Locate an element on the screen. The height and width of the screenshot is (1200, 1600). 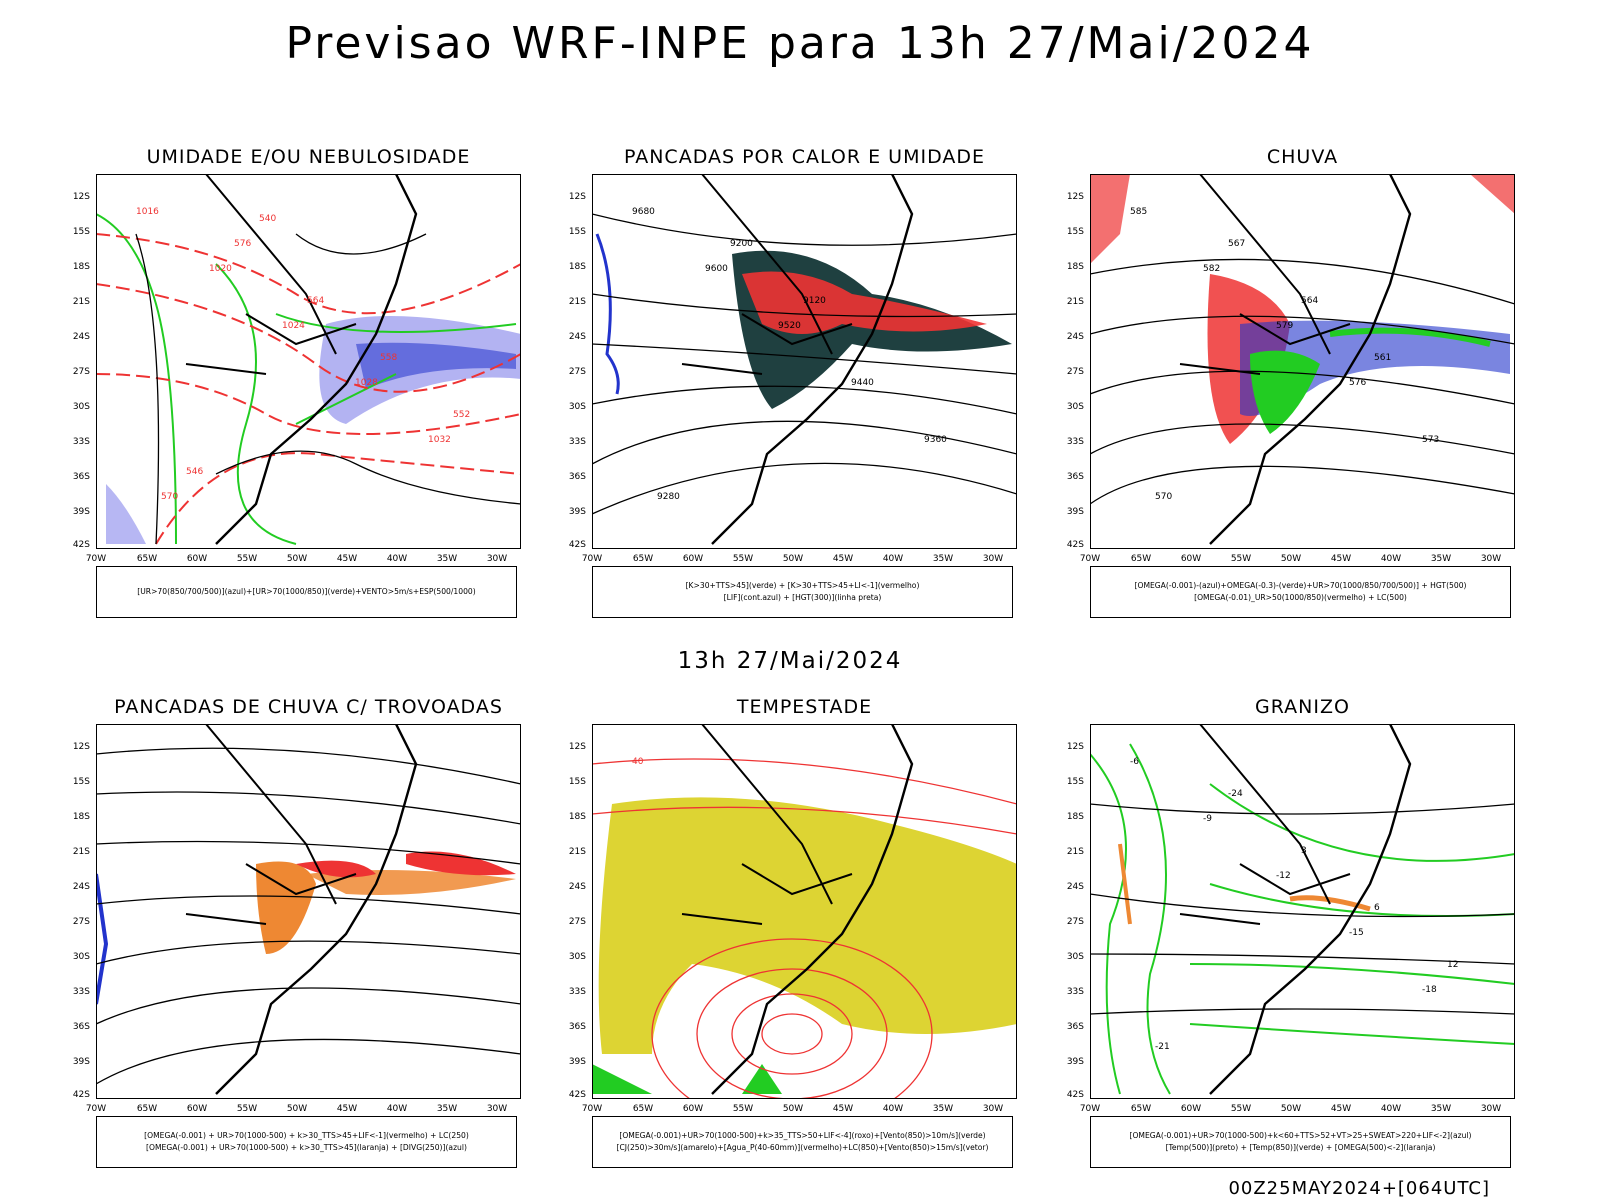
contour-label: 570 is located at coordinates (1163, 497).